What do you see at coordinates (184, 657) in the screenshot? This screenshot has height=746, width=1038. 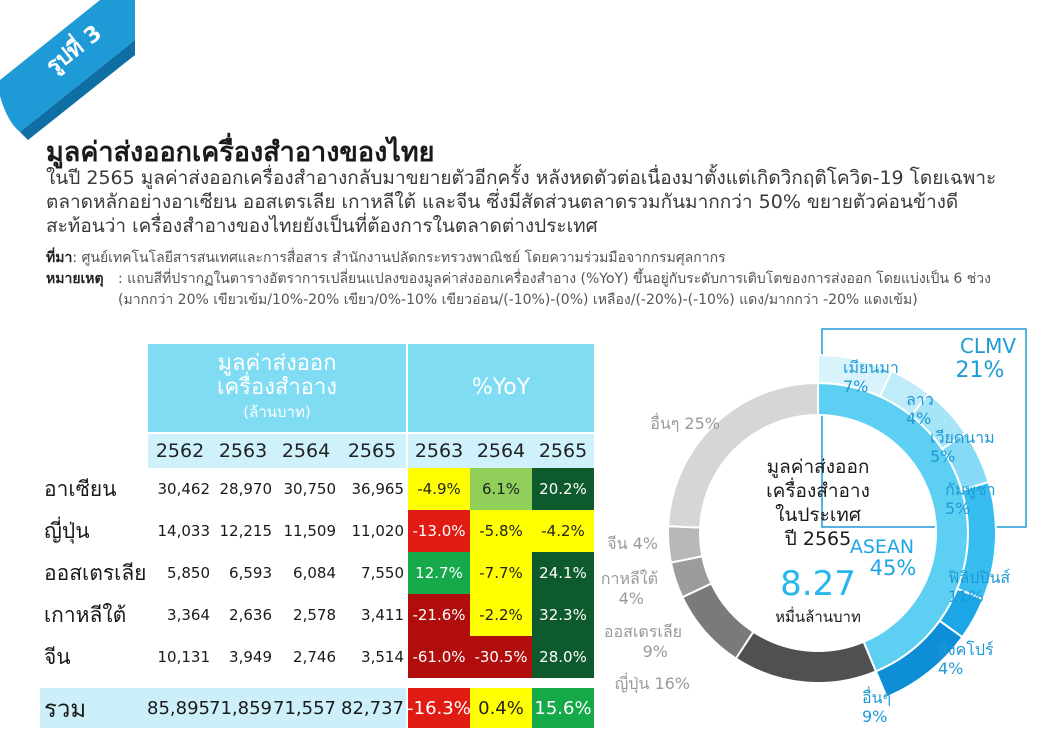 I see `value-cell: 10,131` at bounding box center [184, 657].